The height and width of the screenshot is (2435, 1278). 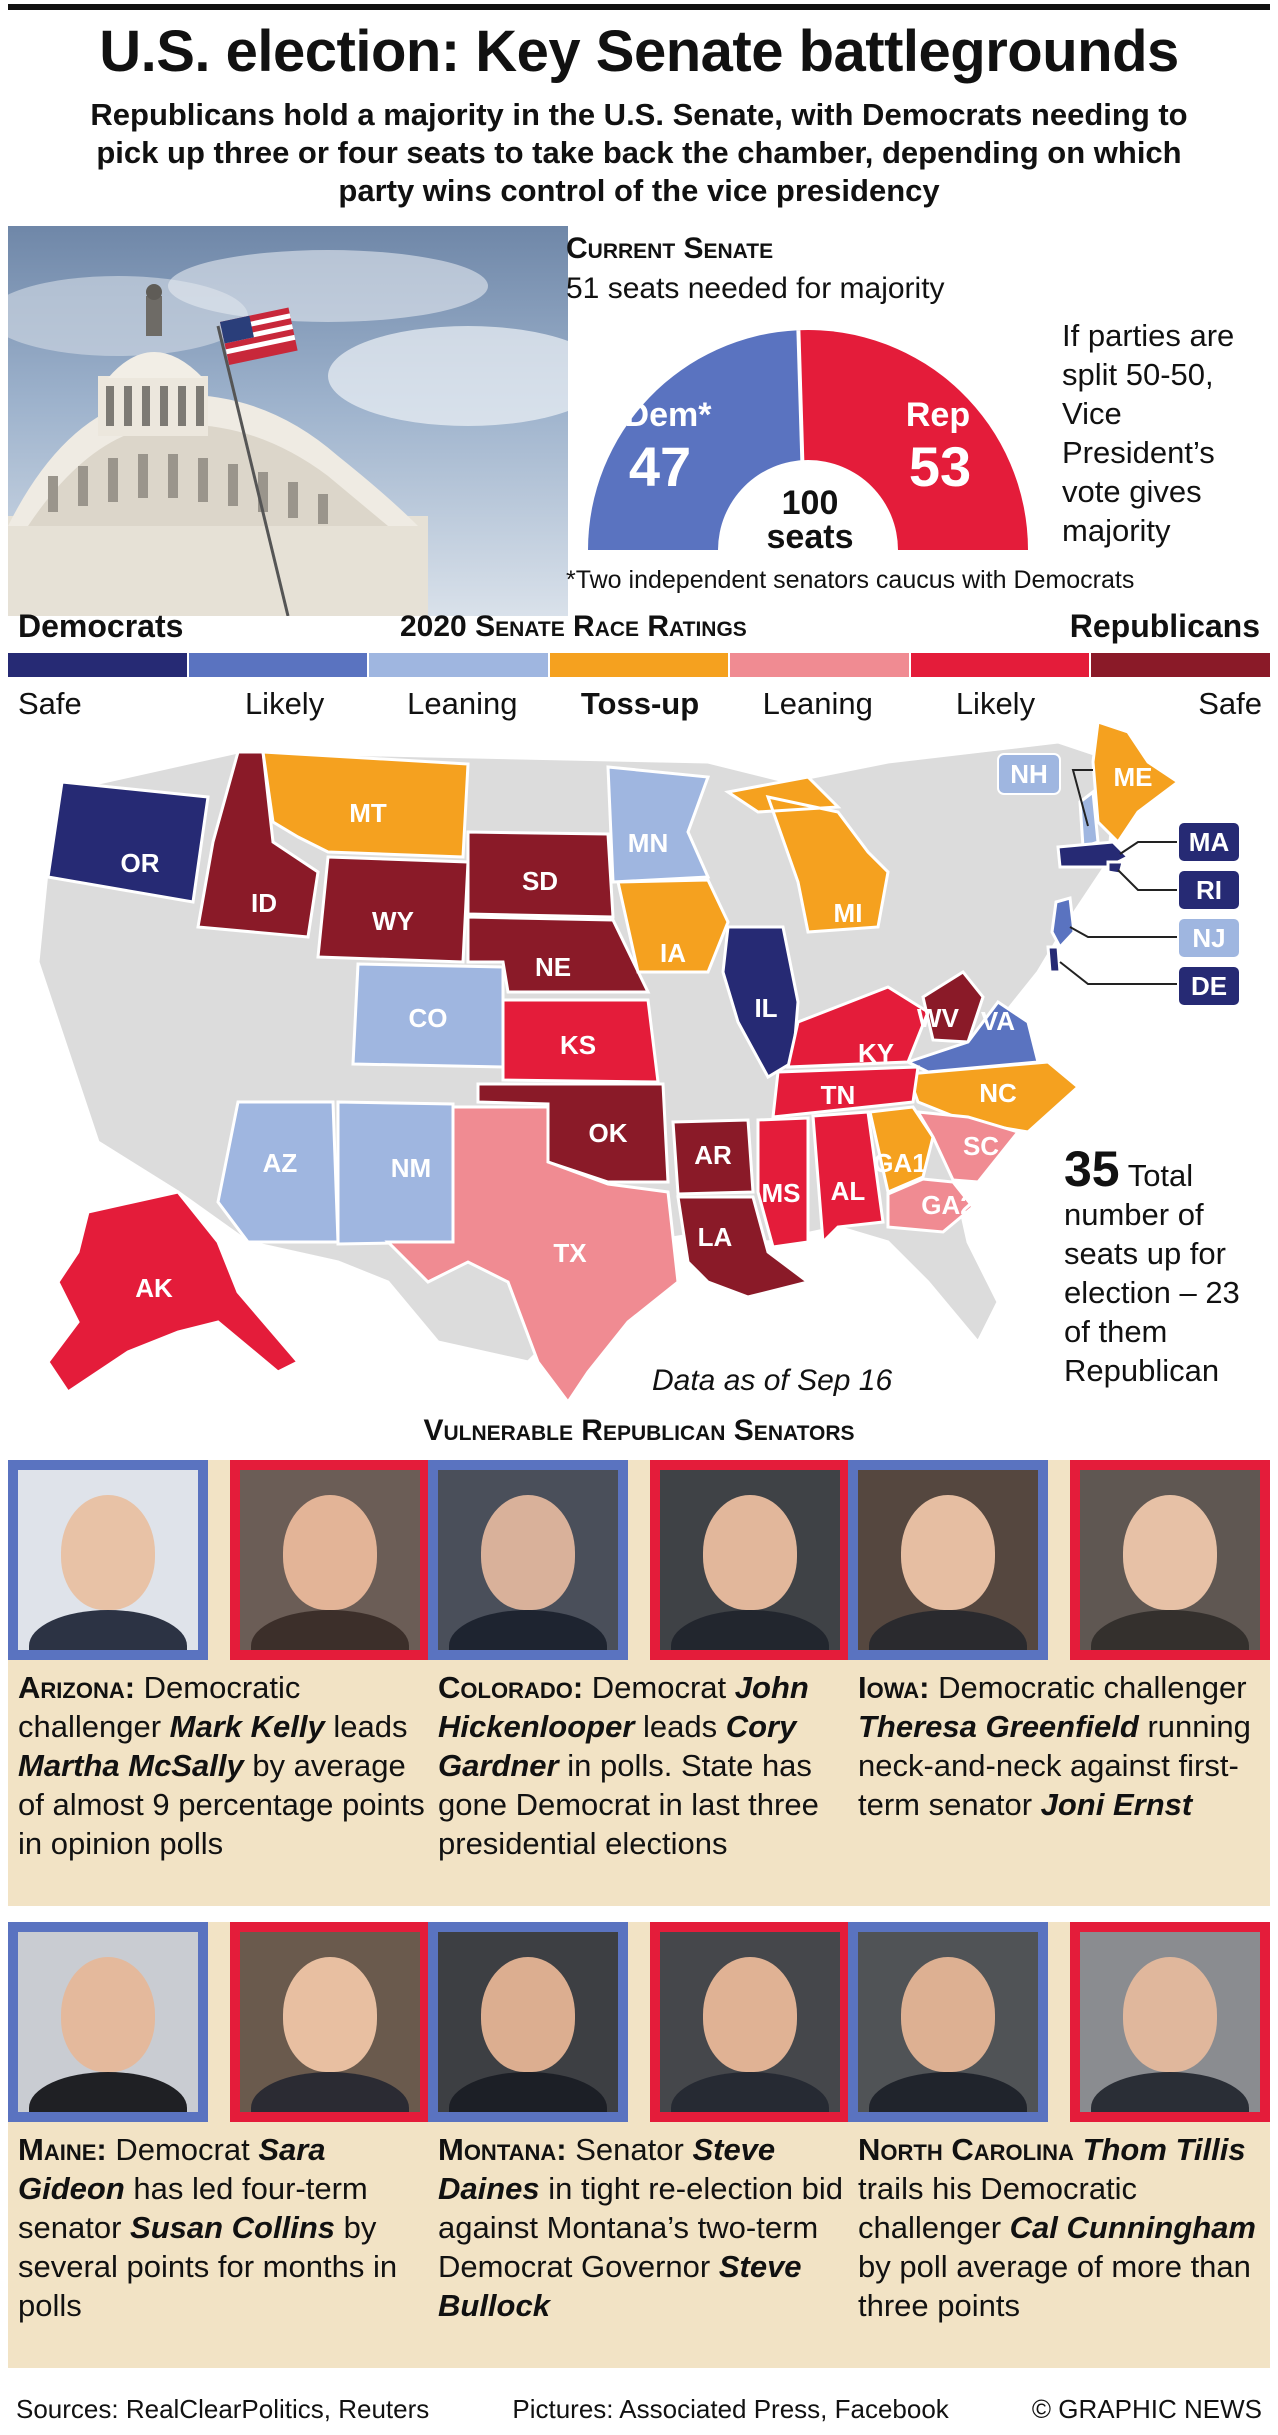 I want to click on state-tn, so click(x=845, y=1092).